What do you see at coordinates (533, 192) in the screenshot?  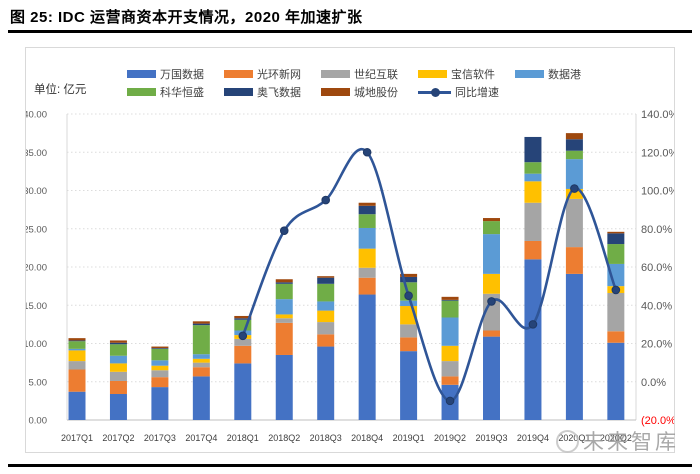 I see `bar-segment-宝信软件-2019Q4` at bounding box center [533, 192].